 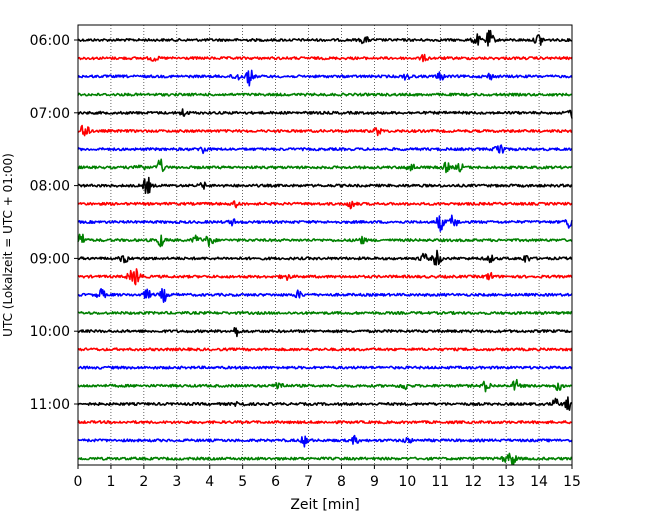 I want to click on x-tick-label: 2, so click(x=143, y=482).